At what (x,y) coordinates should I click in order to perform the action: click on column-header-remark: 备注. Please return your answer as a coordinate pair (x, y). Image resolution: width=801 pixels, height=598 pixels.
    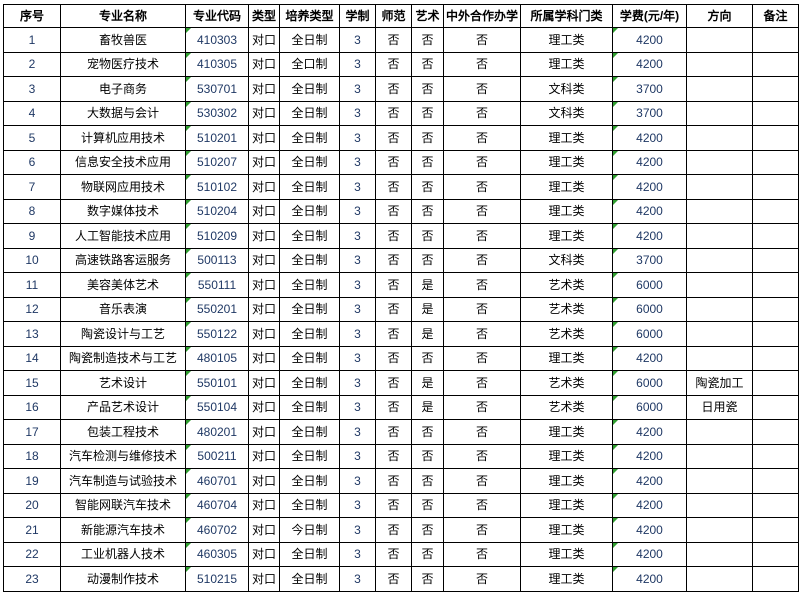
    Looking at the image, I should click on (775, 16).